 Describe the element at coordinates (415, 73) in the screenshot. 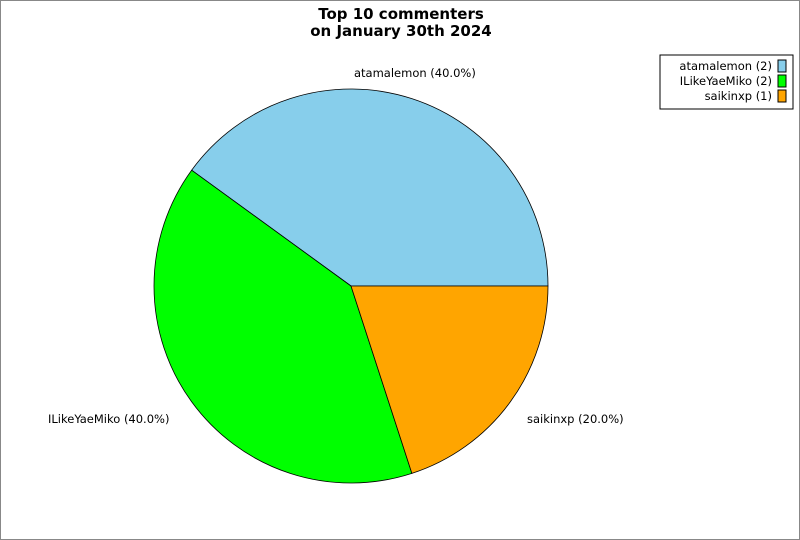

I see `slice-label-atamalemon: atamalemon (40.0%)` at that location.